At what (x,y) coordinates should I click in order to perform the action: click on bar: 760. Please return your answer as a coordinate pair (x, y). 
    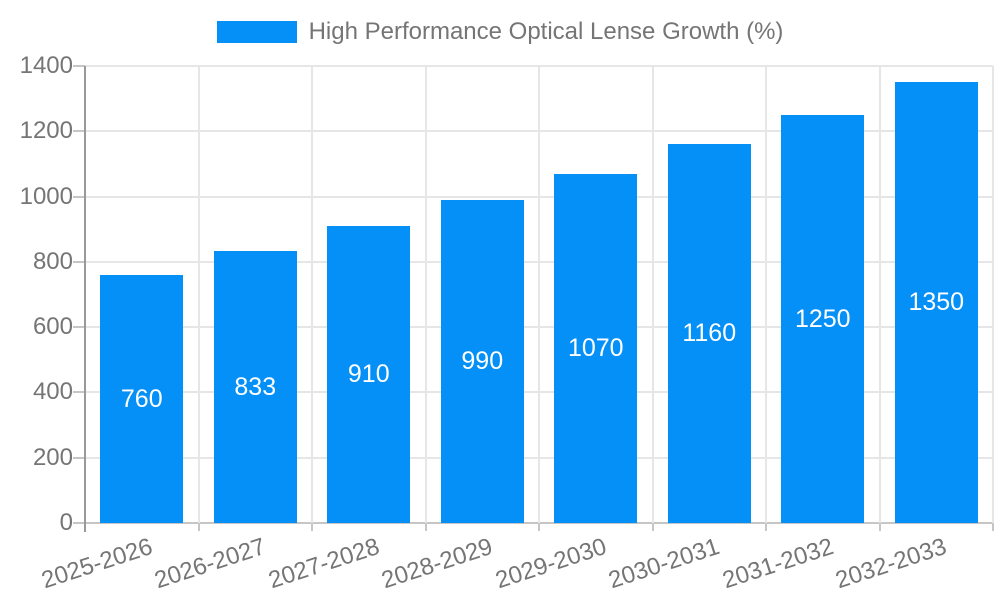
    Looking at the image, I should click on (142, 399).